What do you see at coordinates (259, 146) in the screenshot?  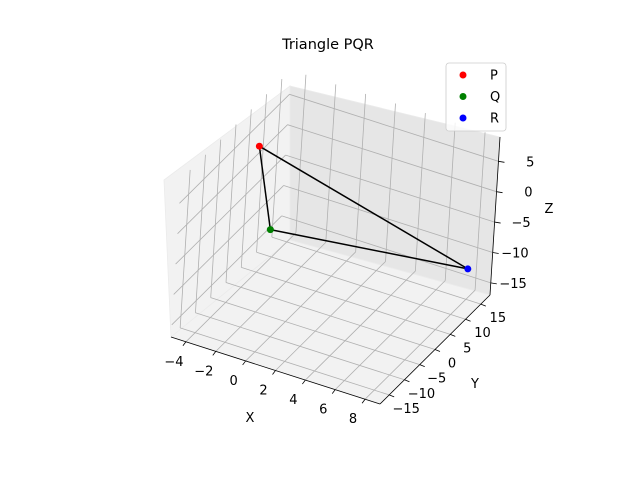 I see `point-P` at bounding box center [259, 146].